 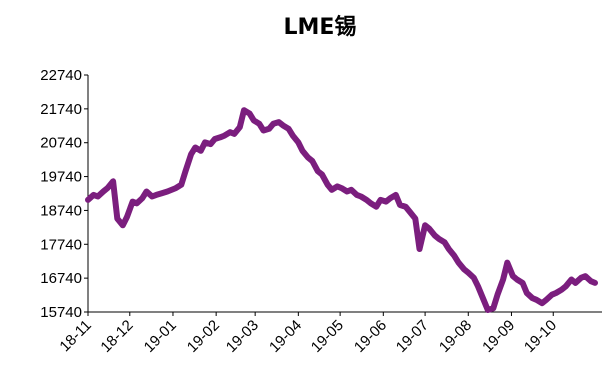 What do you see at coordinates (203, 336) in the screenshot?
I see `x-tick-label: 19-02` at bounding box center [203, 336].